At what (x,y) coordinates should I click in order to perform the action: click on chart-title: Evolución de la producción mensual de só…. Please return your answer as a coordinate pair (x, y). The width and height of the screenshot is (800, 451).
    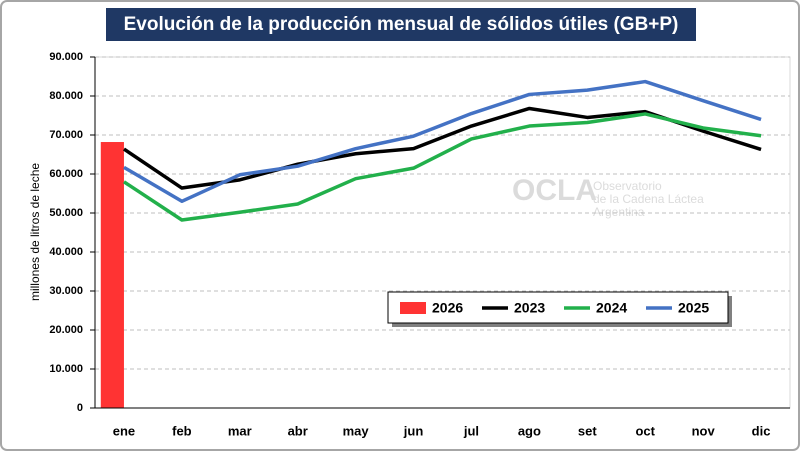
    Looking at the image, I should click on (401, 24).